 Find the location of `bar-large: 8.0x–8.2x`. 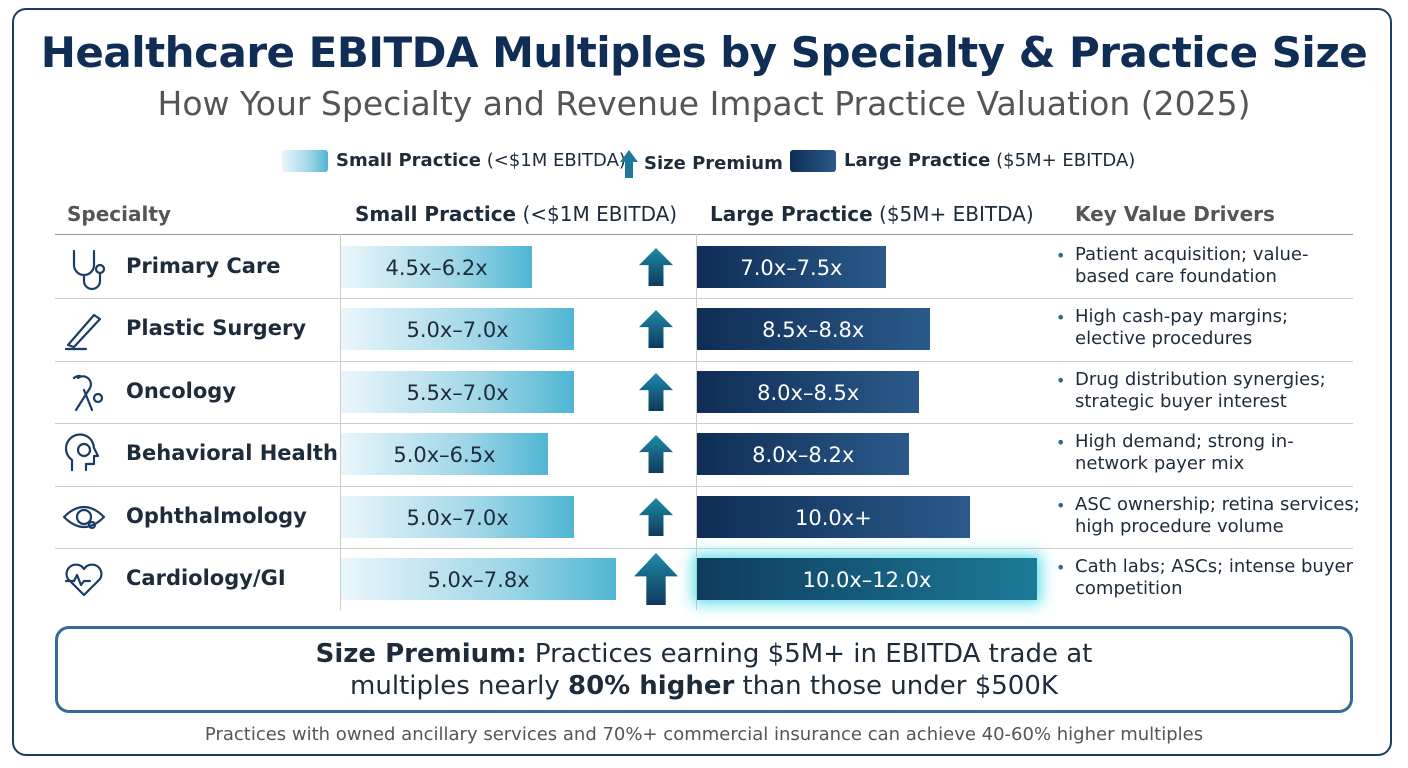

bar-large: 8.0x–8.2x is located at coordinates (803, 454).